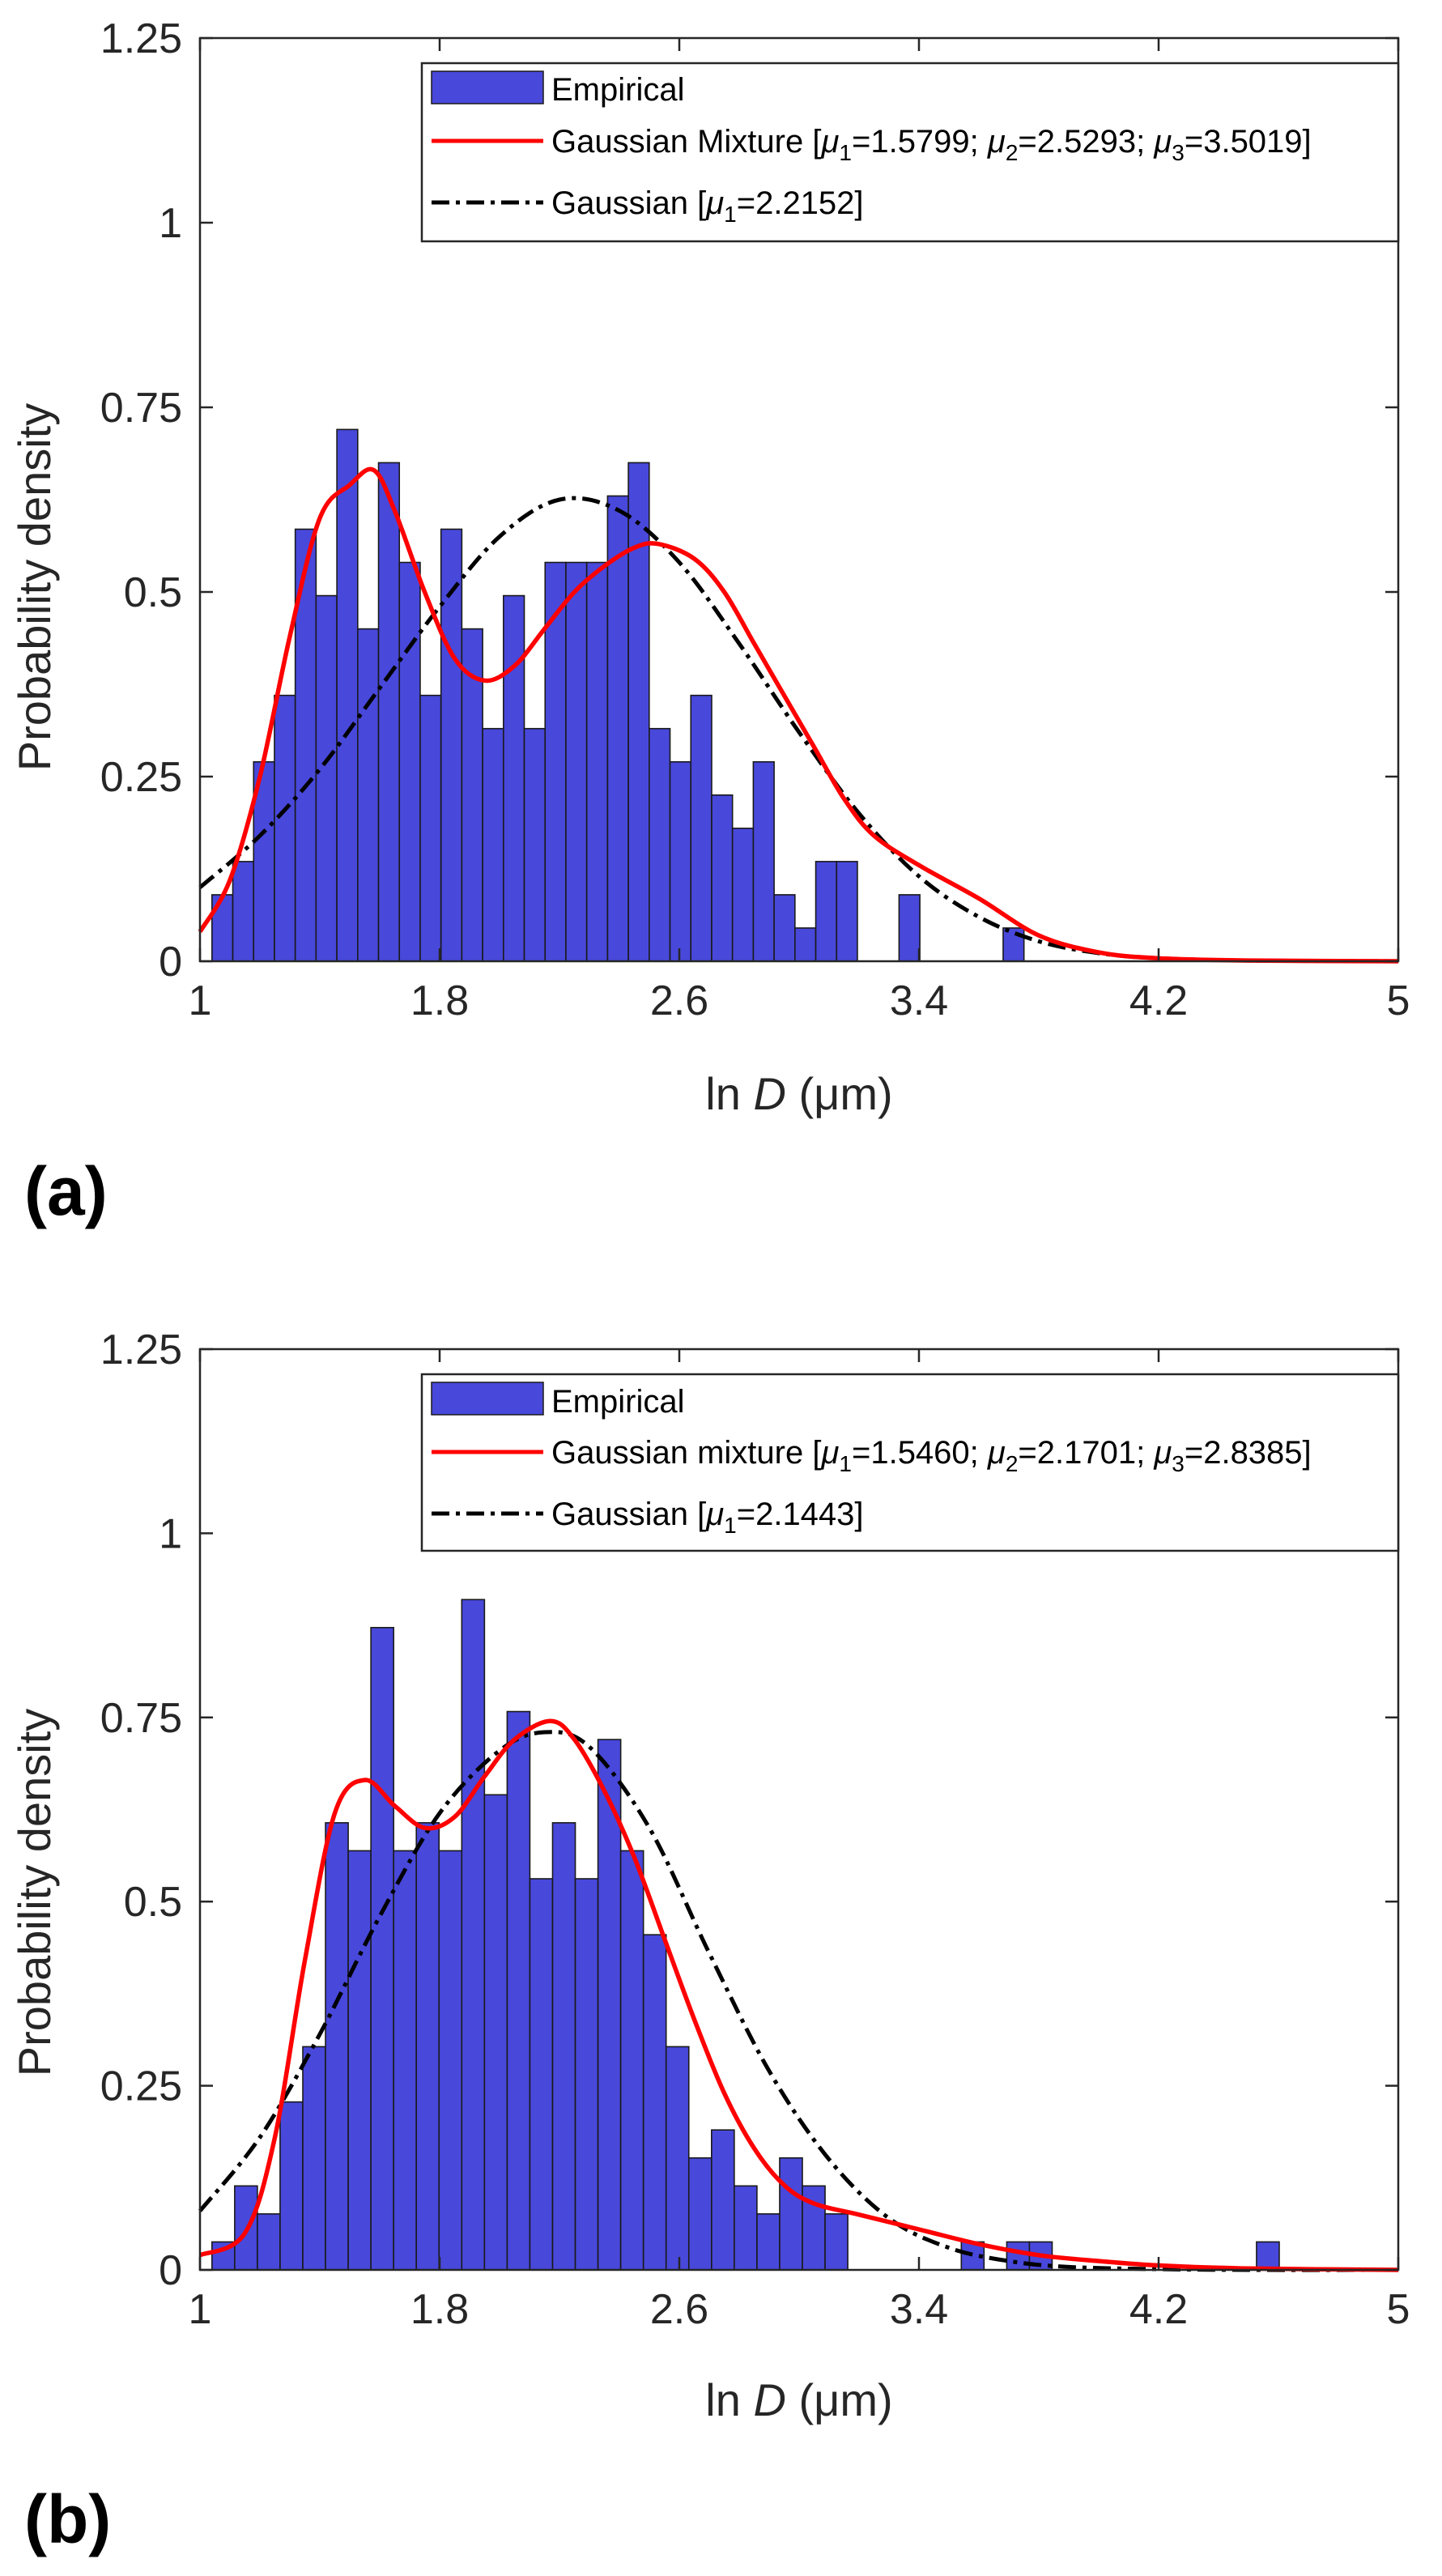  Describe the element at coordinates (170, 962) in the screenshot. I see `y-tick-label: 0` at that location.